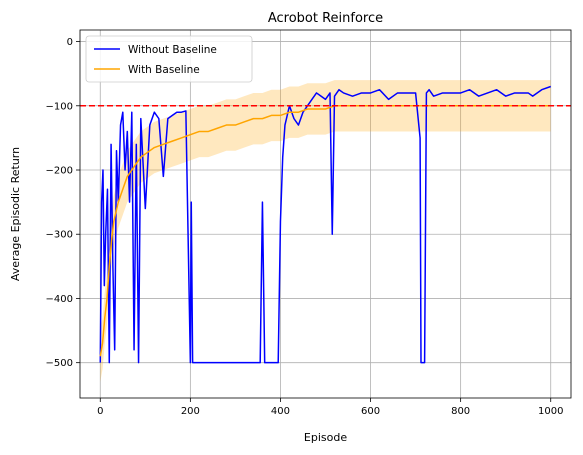  Describe the element at coordinates (15, 214) in the screenshot. I see `y-axis-label: Average Episodic Return` at that location.